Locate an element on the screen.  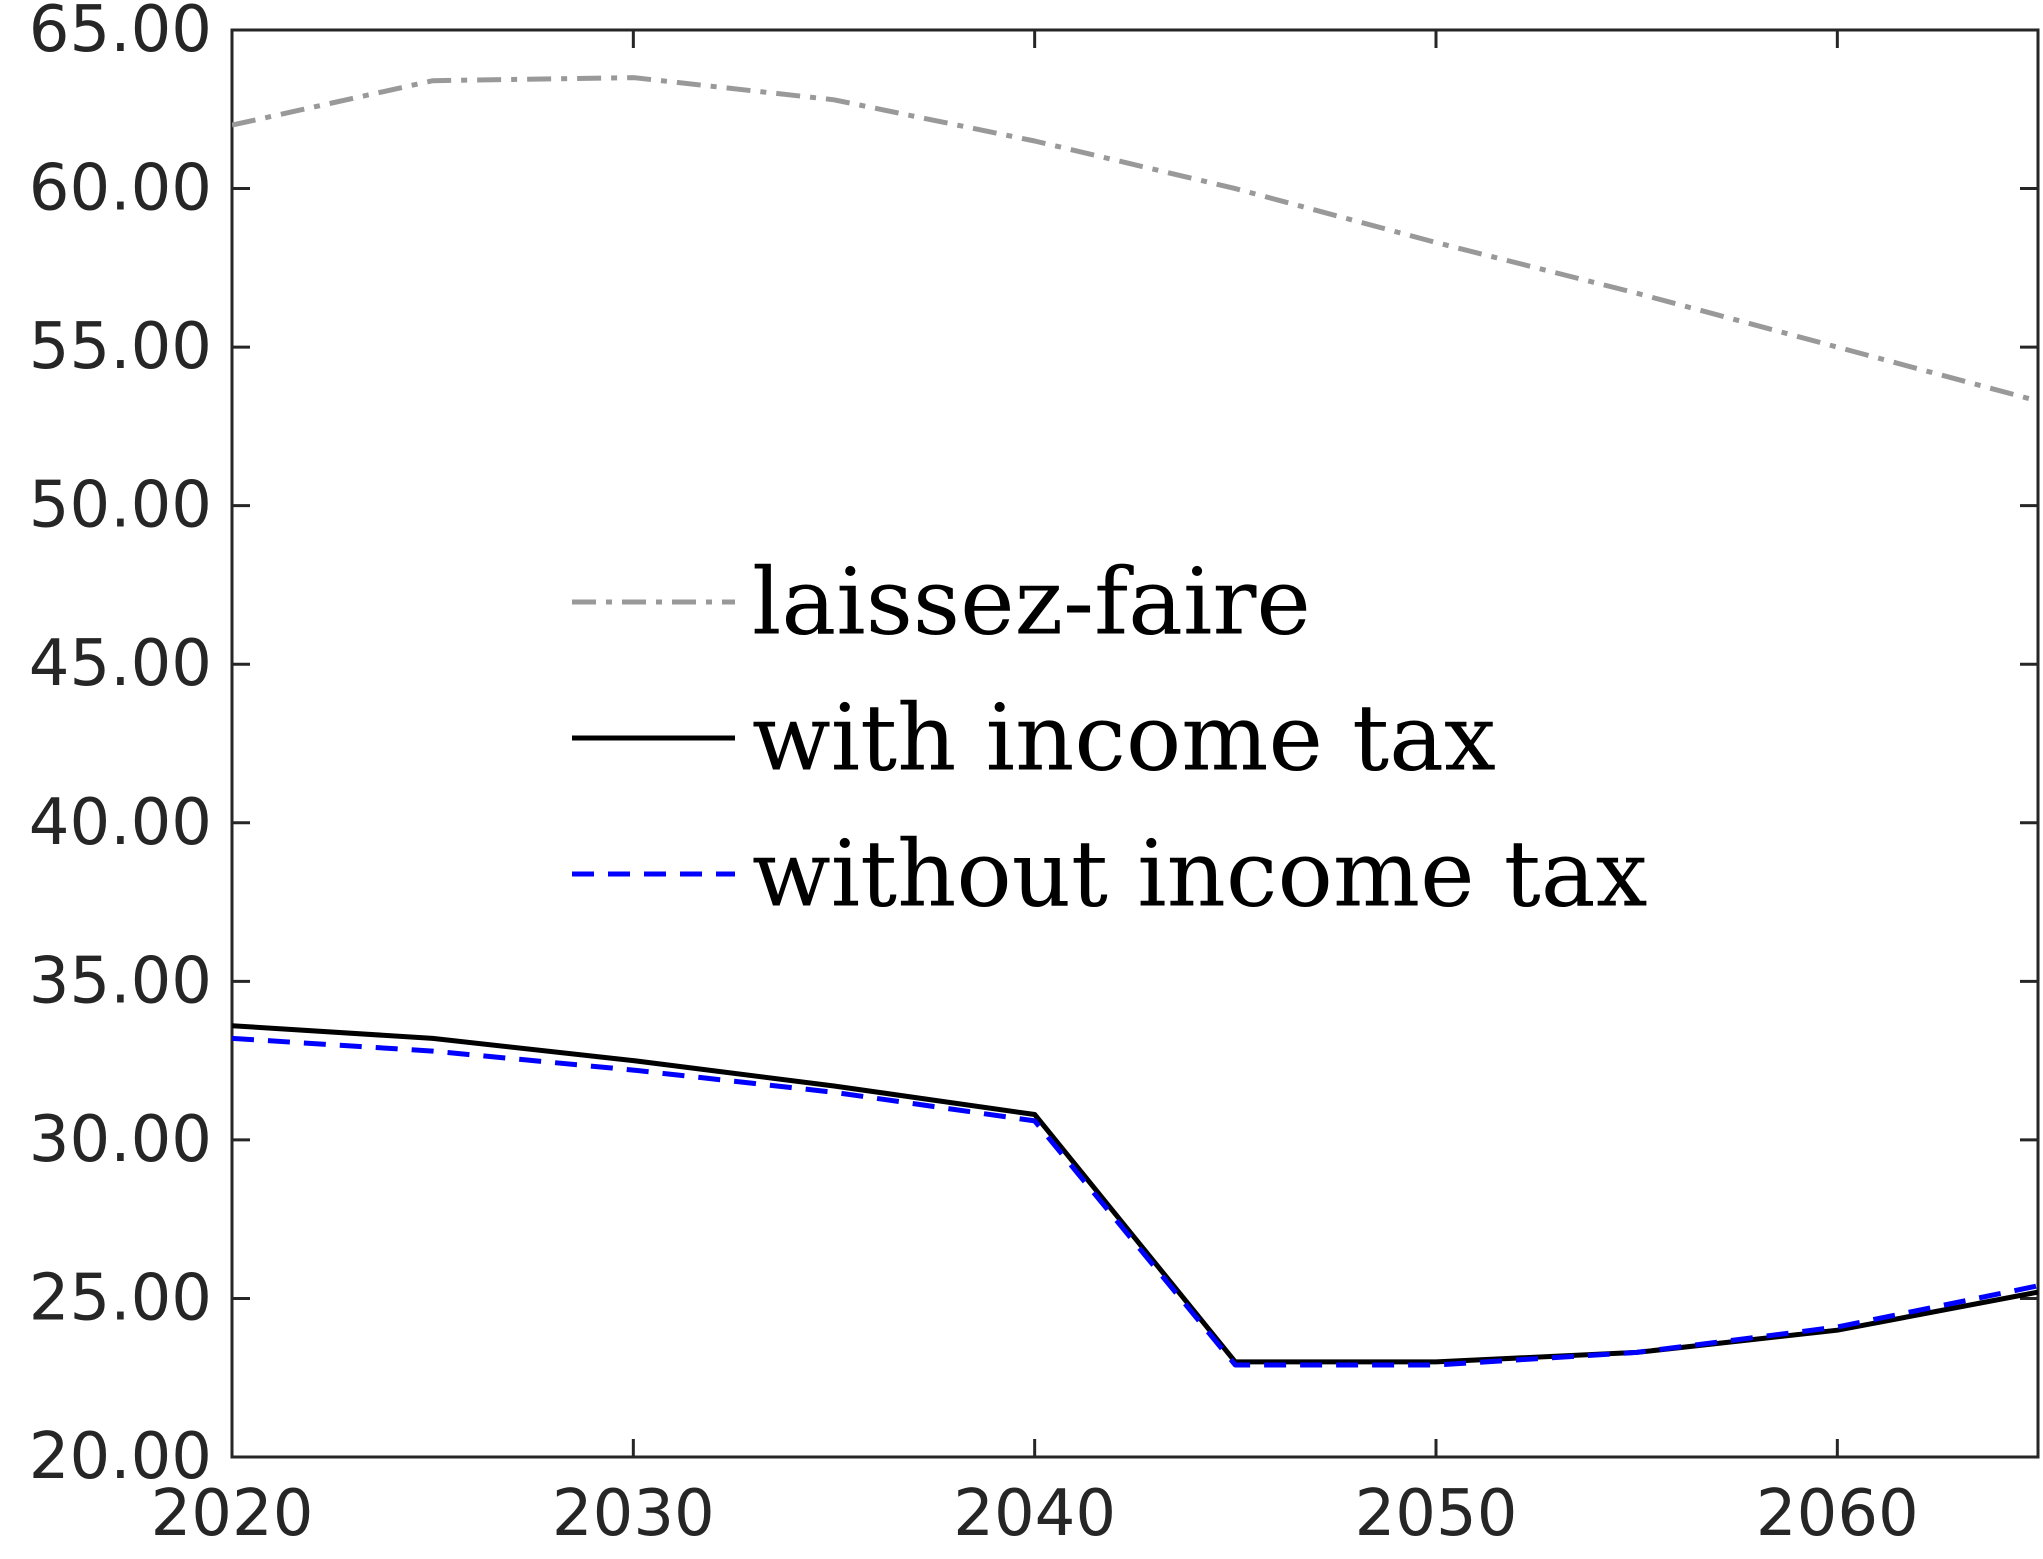
x-tick-label: 2020 is located at coordinates (232, 1514).